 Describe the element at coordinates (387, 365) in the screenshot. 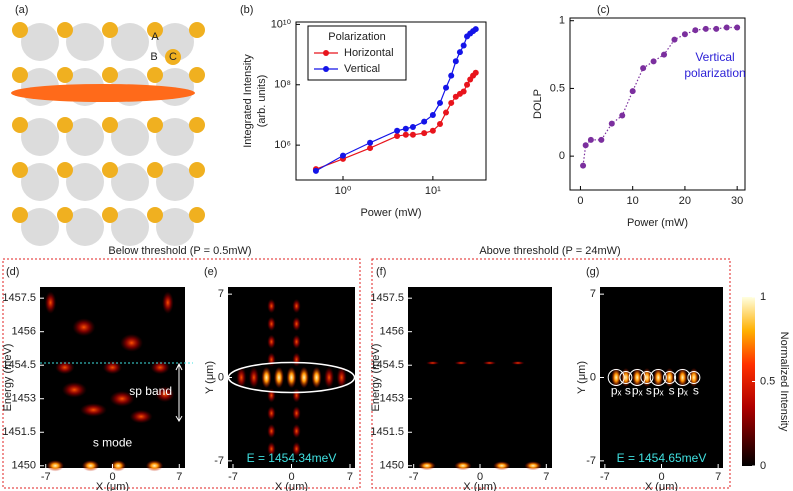

I see `y-tick-label: 1454.5` at that location.